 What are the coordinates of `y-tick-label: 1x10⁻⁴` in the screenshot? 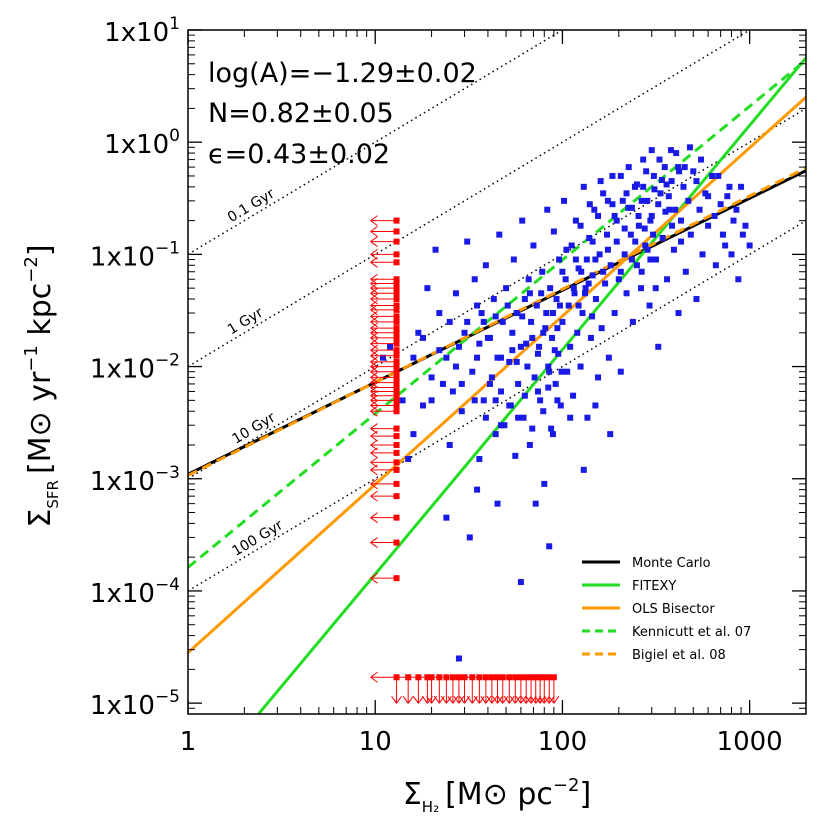 It's located at (135, 592).